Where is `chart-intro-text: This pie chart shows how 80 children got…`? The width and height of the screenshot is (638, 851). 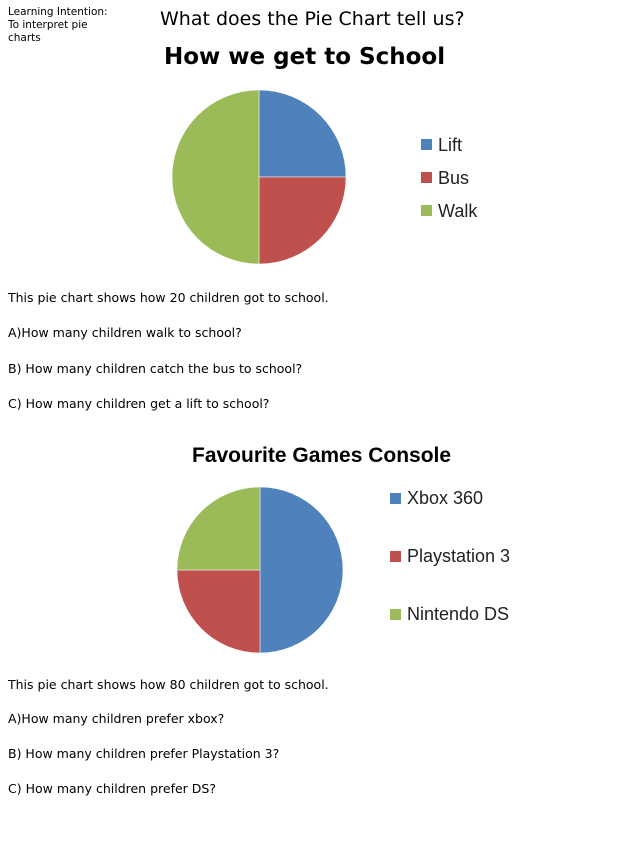 chart-intro-text: This pie chart shows how 80 children got… is located at coordinates (168, 684).